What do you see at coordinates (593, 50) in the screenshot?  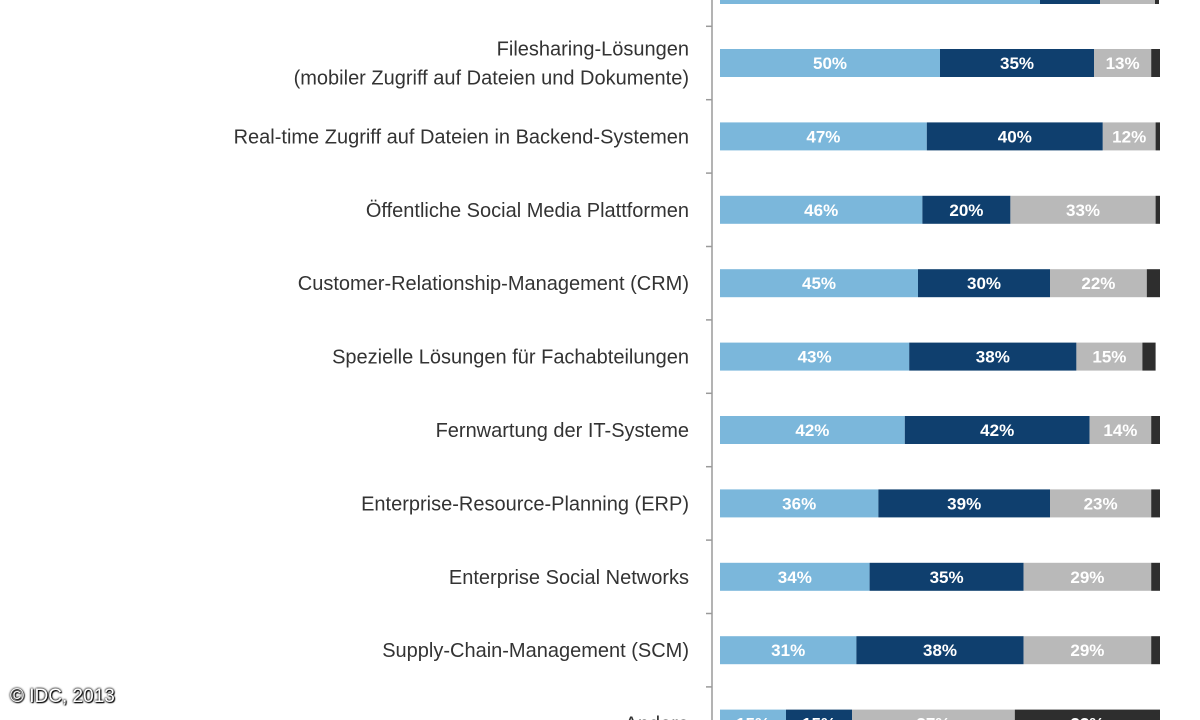 I see `category-label-1-line-1: Filesharing-Lösungen` at bounding box center [593, 50].